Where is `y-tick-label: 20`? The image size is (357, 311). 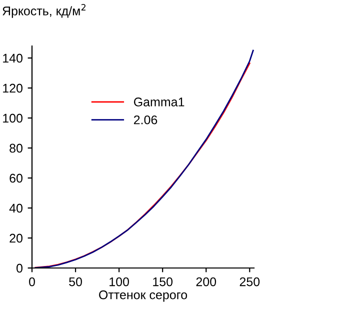 y-tick-label: 20 is located at coordinates (16, 238).